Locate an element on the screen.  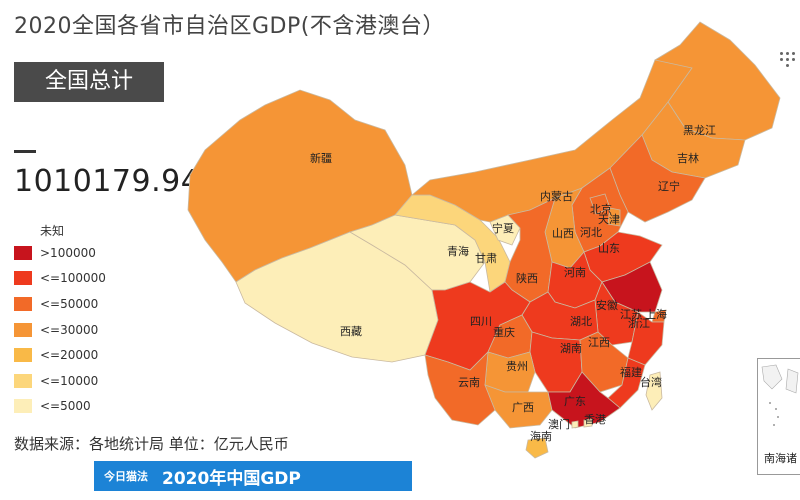
label-yunnan: 云南 is located at coordinates (469, 382).